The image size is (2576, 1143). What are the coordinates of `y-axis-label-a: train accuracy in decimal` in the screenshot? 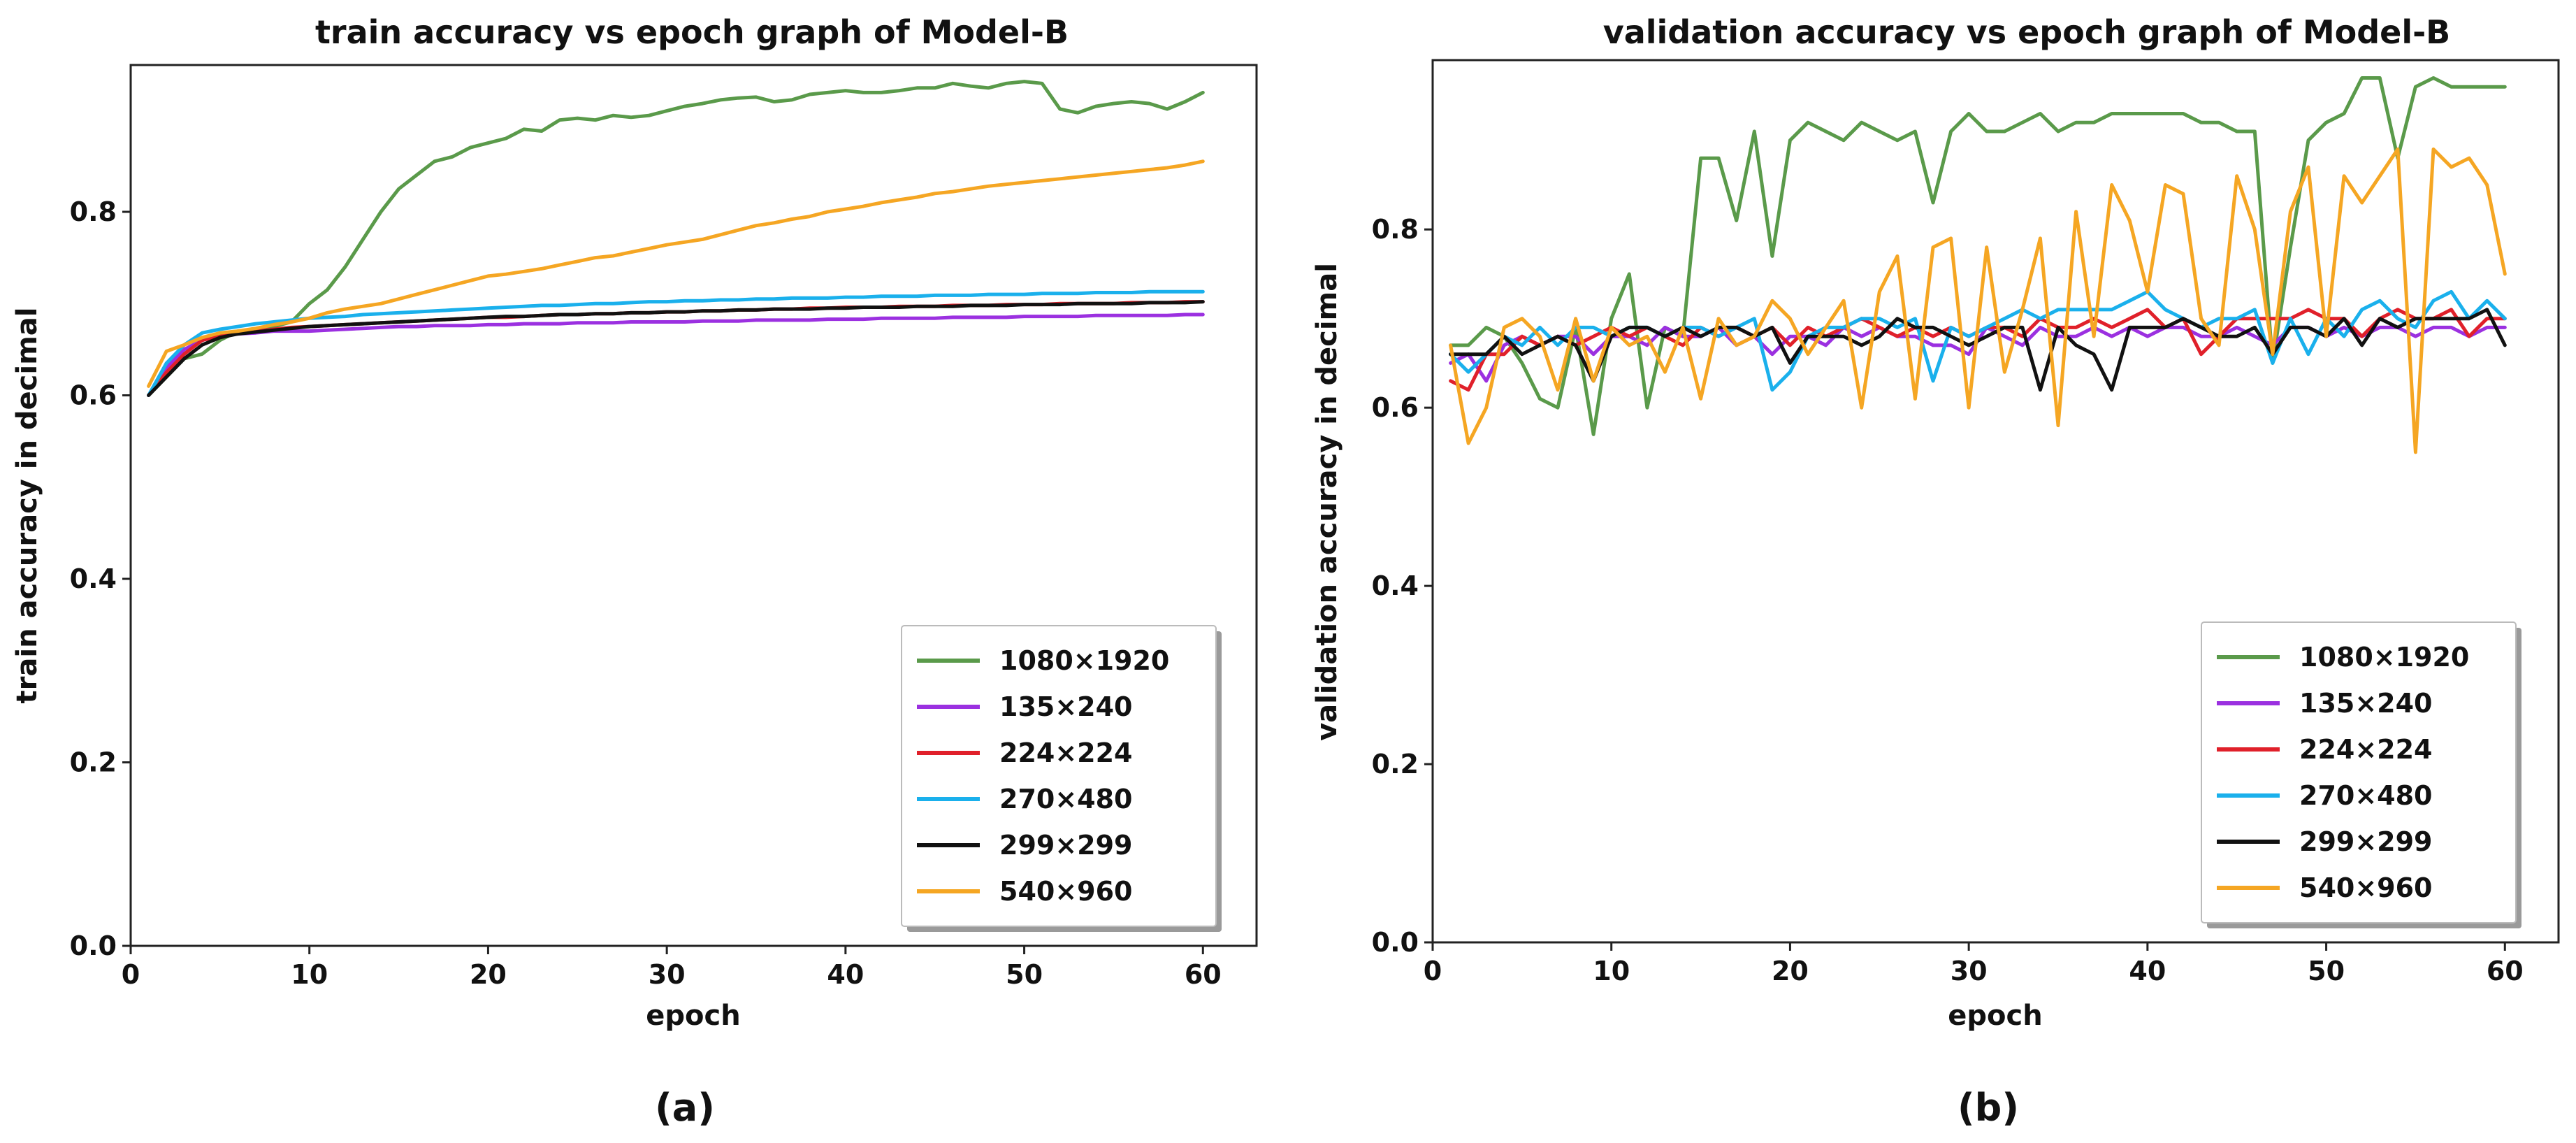 It's located at (27, 506).